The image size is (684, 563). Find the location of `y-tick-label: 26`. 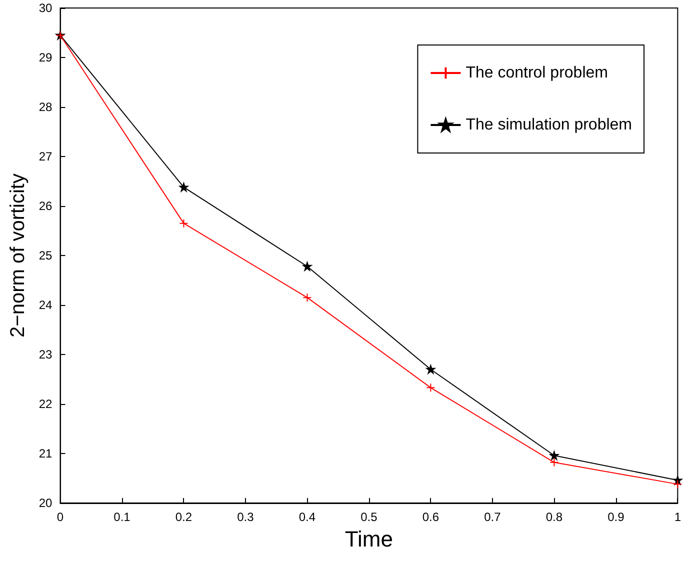

y-tick-label: 26 is located at coordinates (45, 206).